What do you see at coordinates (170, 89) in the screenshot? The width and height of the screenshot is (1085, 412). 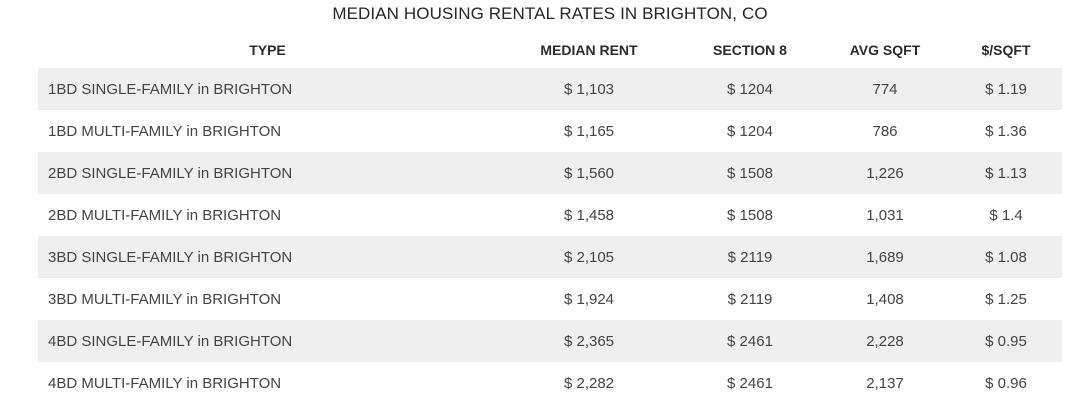 I see `cell-type: 1BD SINGLE-FAMILY in BRIGHTON` at bounding box center [170, 89].